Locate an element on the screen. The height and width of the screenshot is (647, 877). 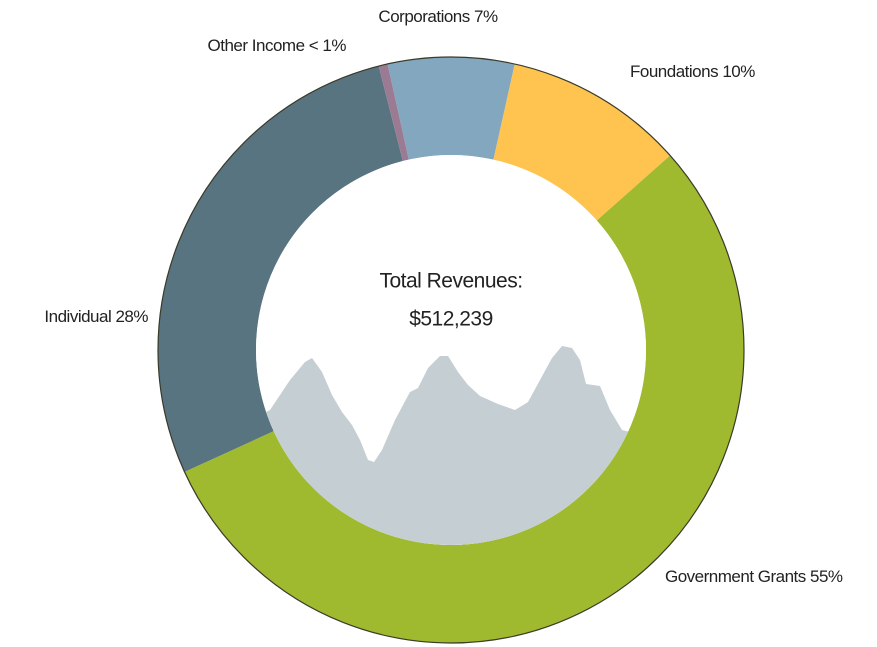
segment-label: Other Income < 1% is located at coordinates (277, 45).